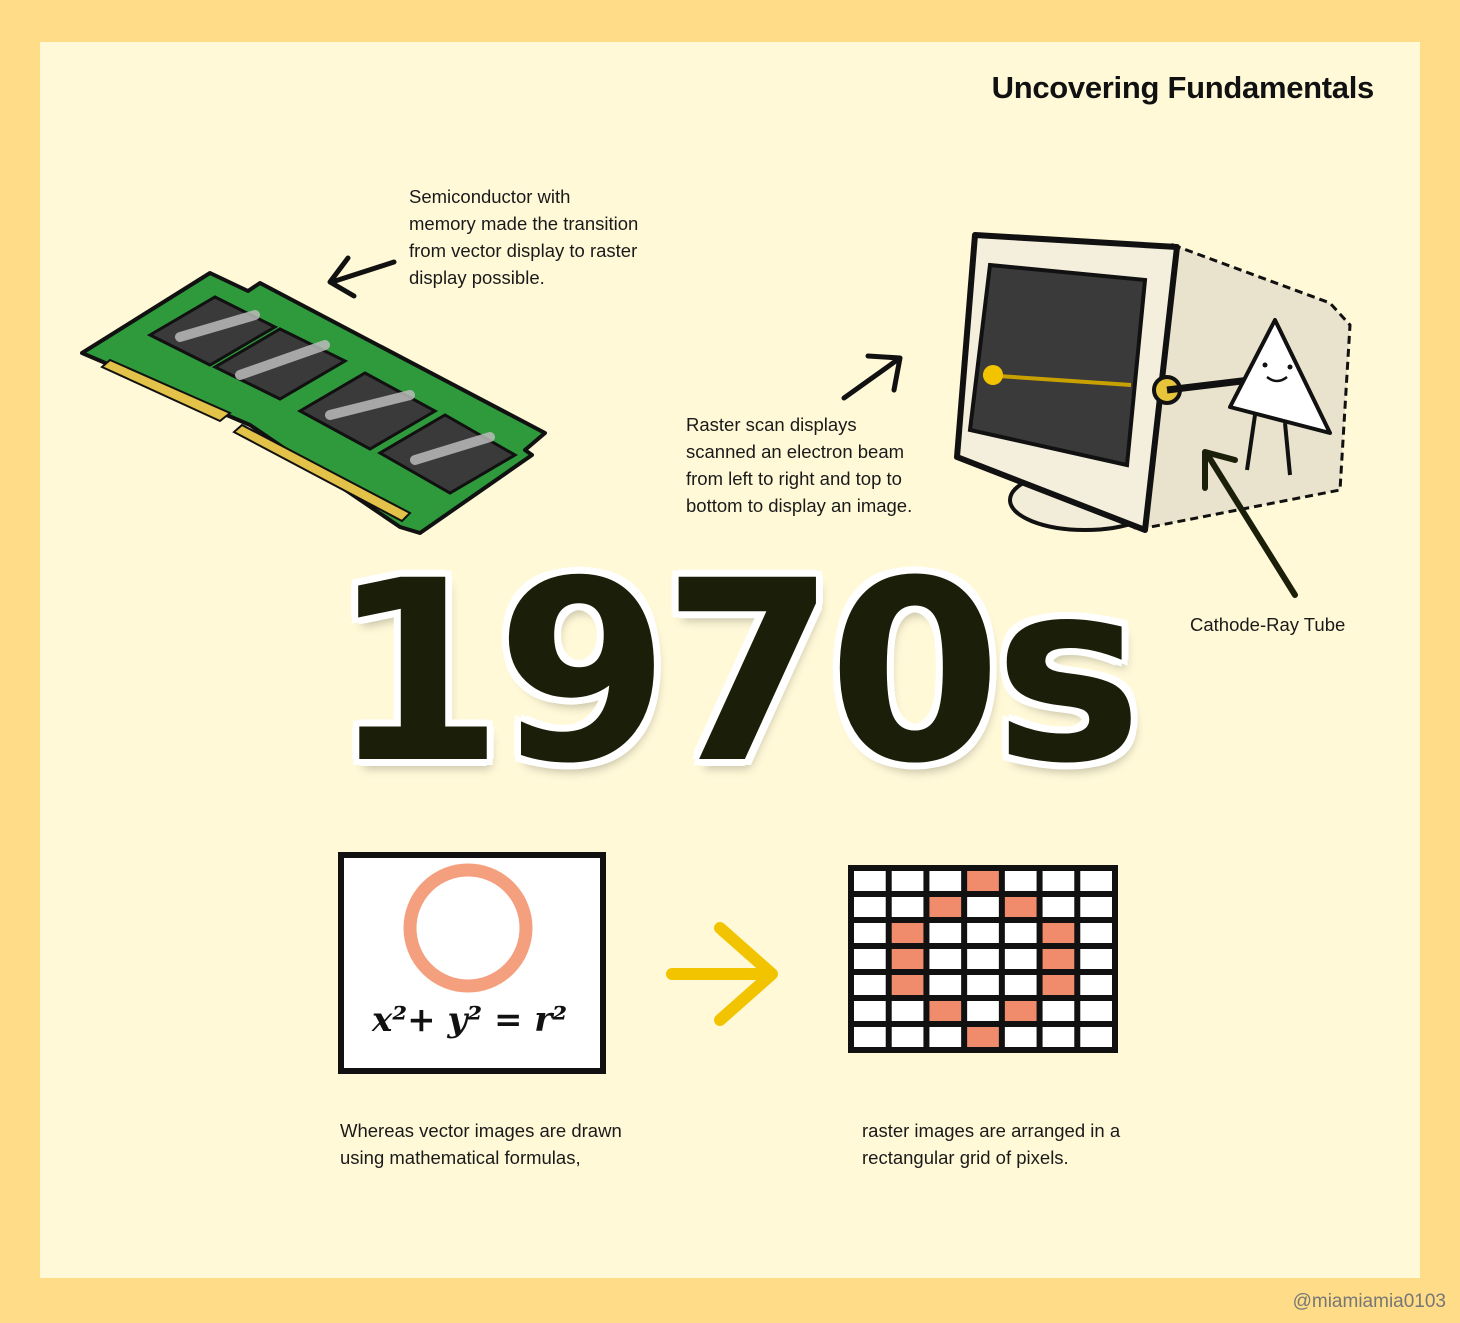  I want to click on circle-formula: x²+ y² = r², so click(470, 1020).